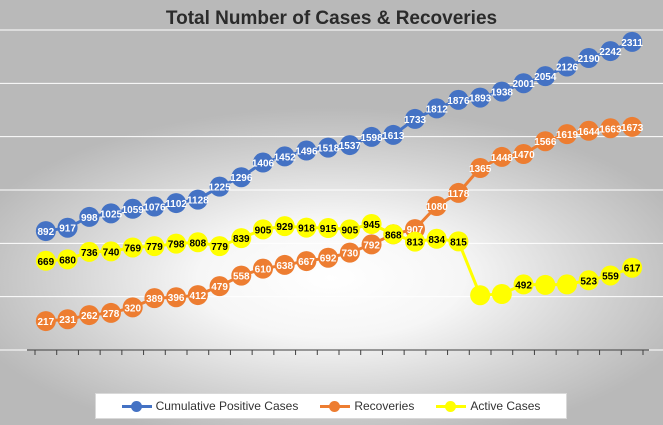  I want to click on data-label: 1025, so click(111, 214).